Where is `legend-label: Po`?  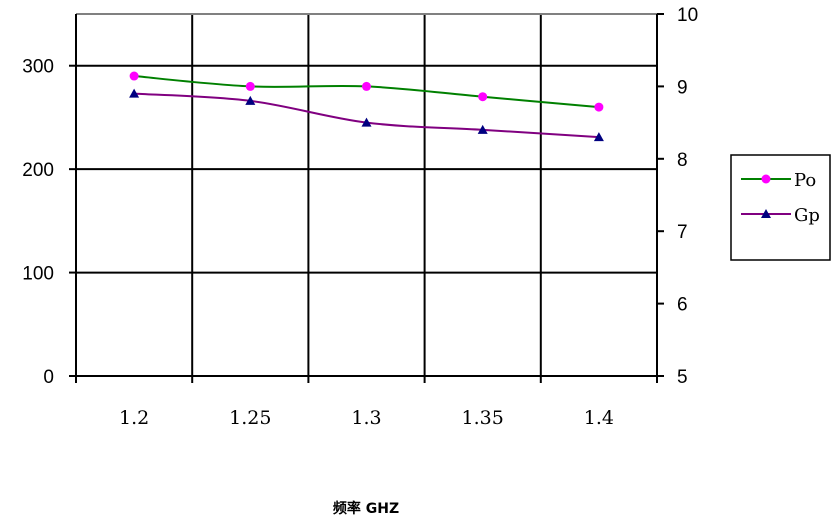
legend-label: Po is located at coordinates (805, 180).